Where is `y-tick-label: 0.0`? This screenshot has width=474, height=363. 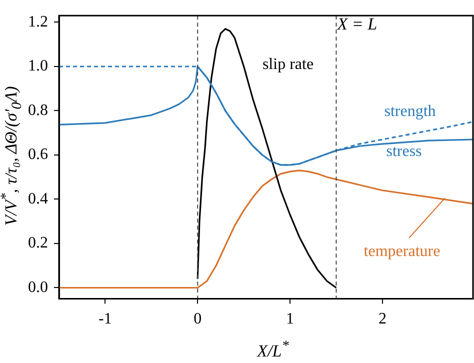 y-tick-label: 0.0 is located at coordinates (38, 287).